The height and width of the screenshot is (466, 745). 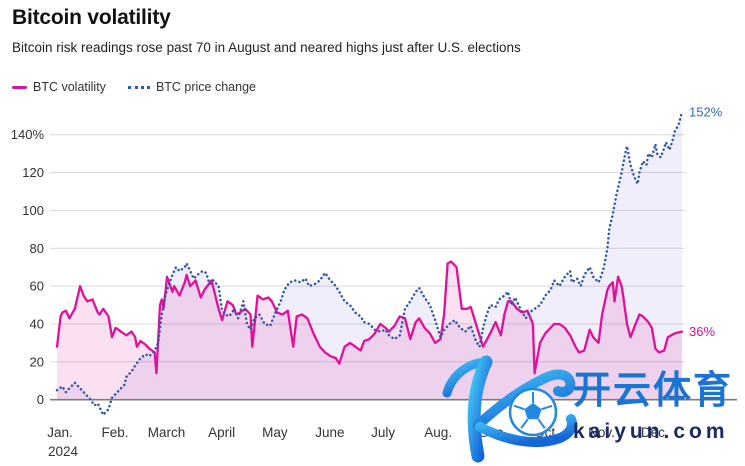 I want to click on x-axis-tick-label: Feb., so click(x=115, y=432).